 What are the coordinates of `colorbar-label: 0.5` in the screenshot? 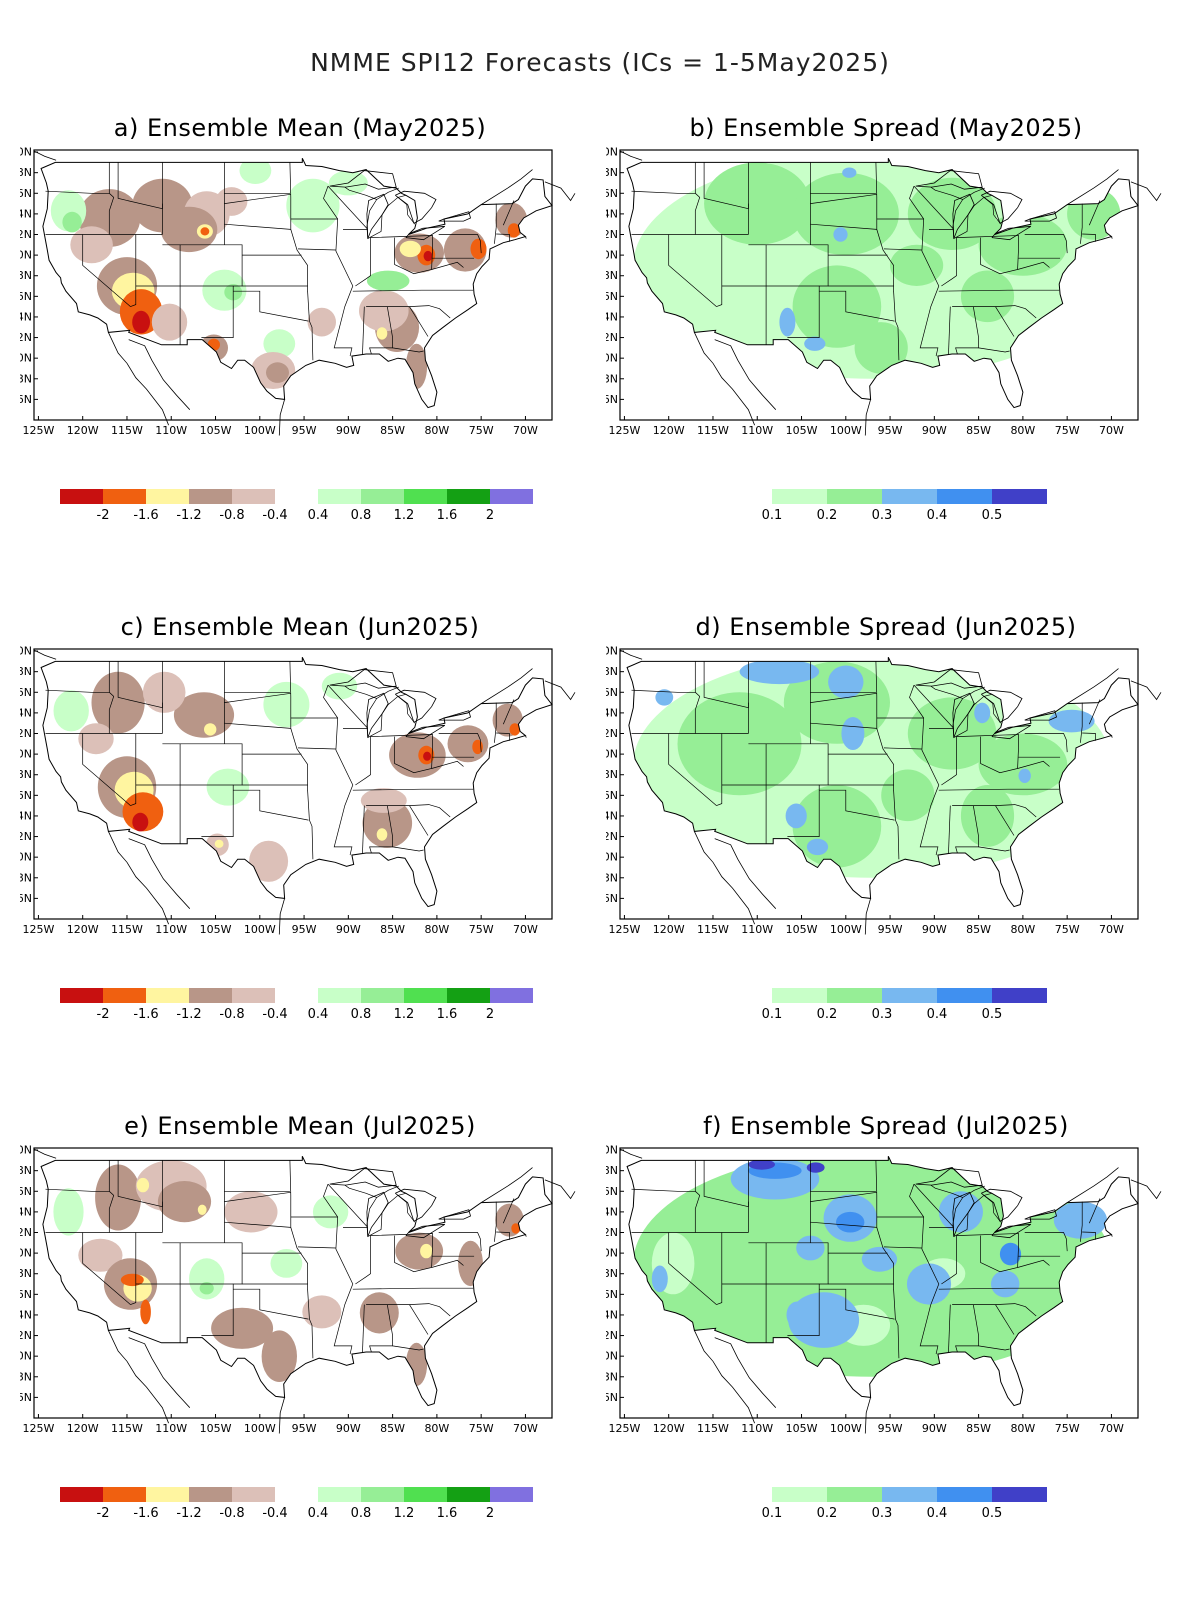 It's located at (992, 1014).